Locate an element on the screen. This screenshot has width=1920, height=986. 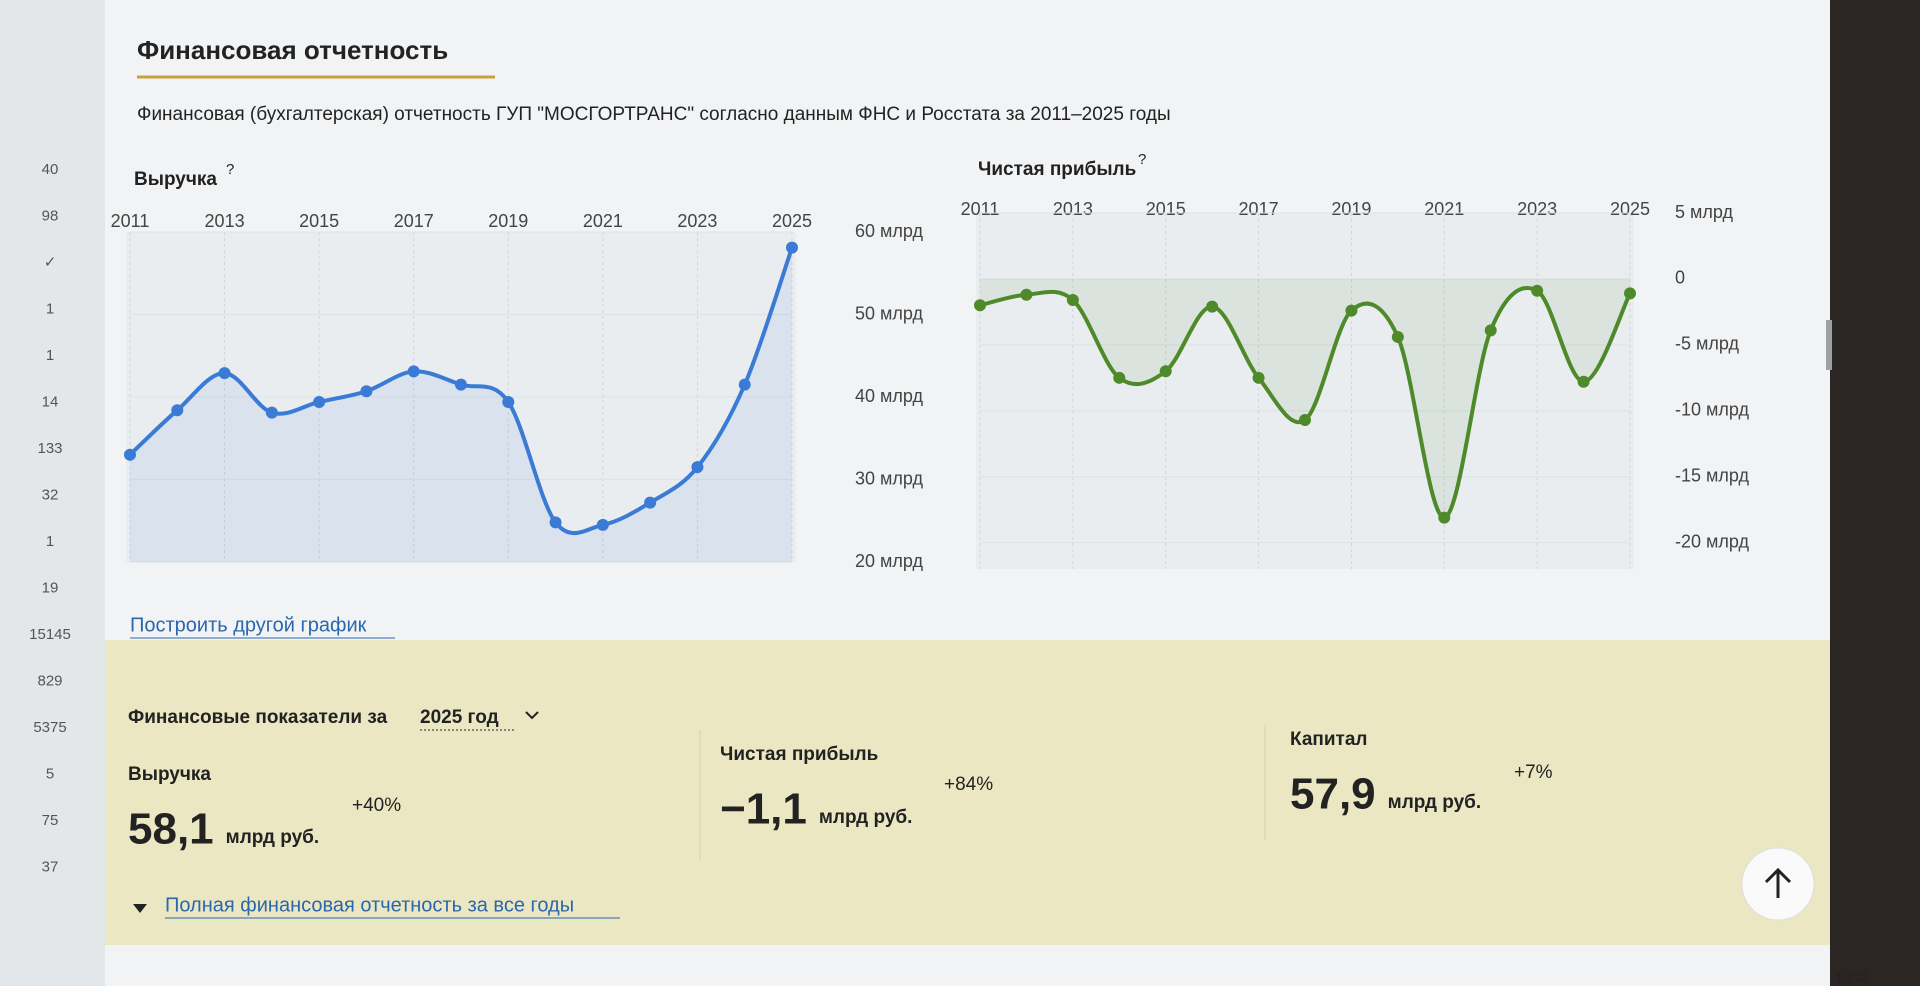
sidebar-count: 98 is located at coordinates (50, 215).